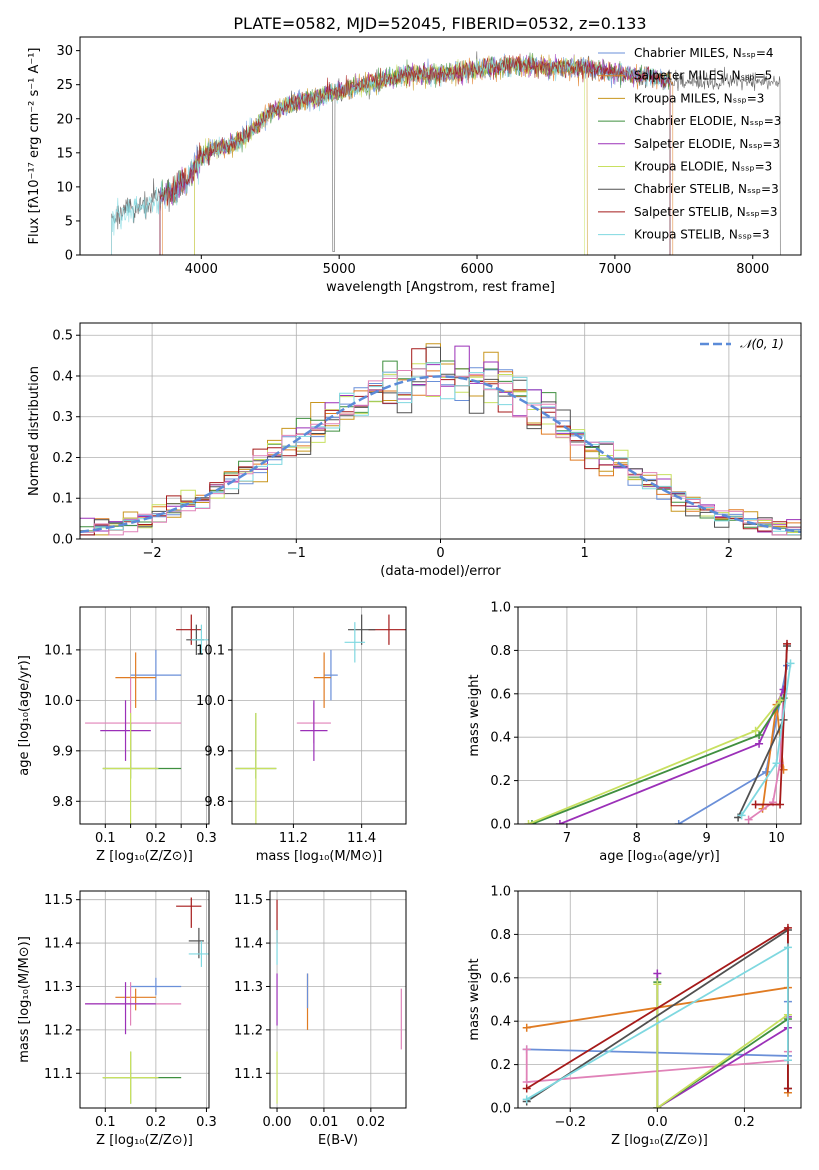 The width and height of the screenshot is (819, 1170). I want to click on series-kroupa_elodie, so click(654, 761).